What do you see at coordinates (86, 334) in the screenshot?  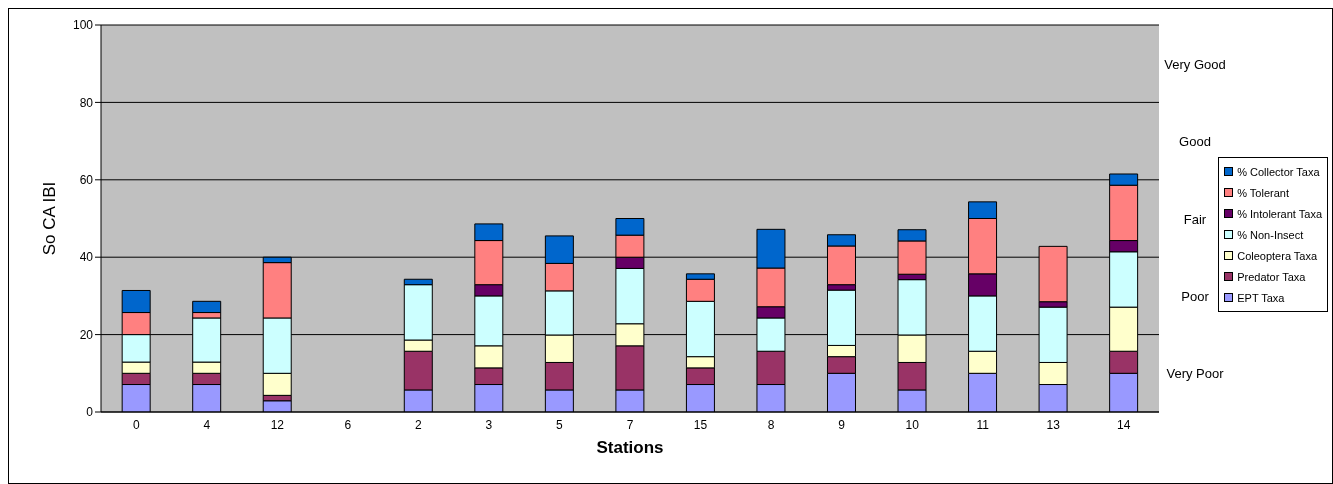 I see `y-tick-label: 20` at bounding box center [86, 334].